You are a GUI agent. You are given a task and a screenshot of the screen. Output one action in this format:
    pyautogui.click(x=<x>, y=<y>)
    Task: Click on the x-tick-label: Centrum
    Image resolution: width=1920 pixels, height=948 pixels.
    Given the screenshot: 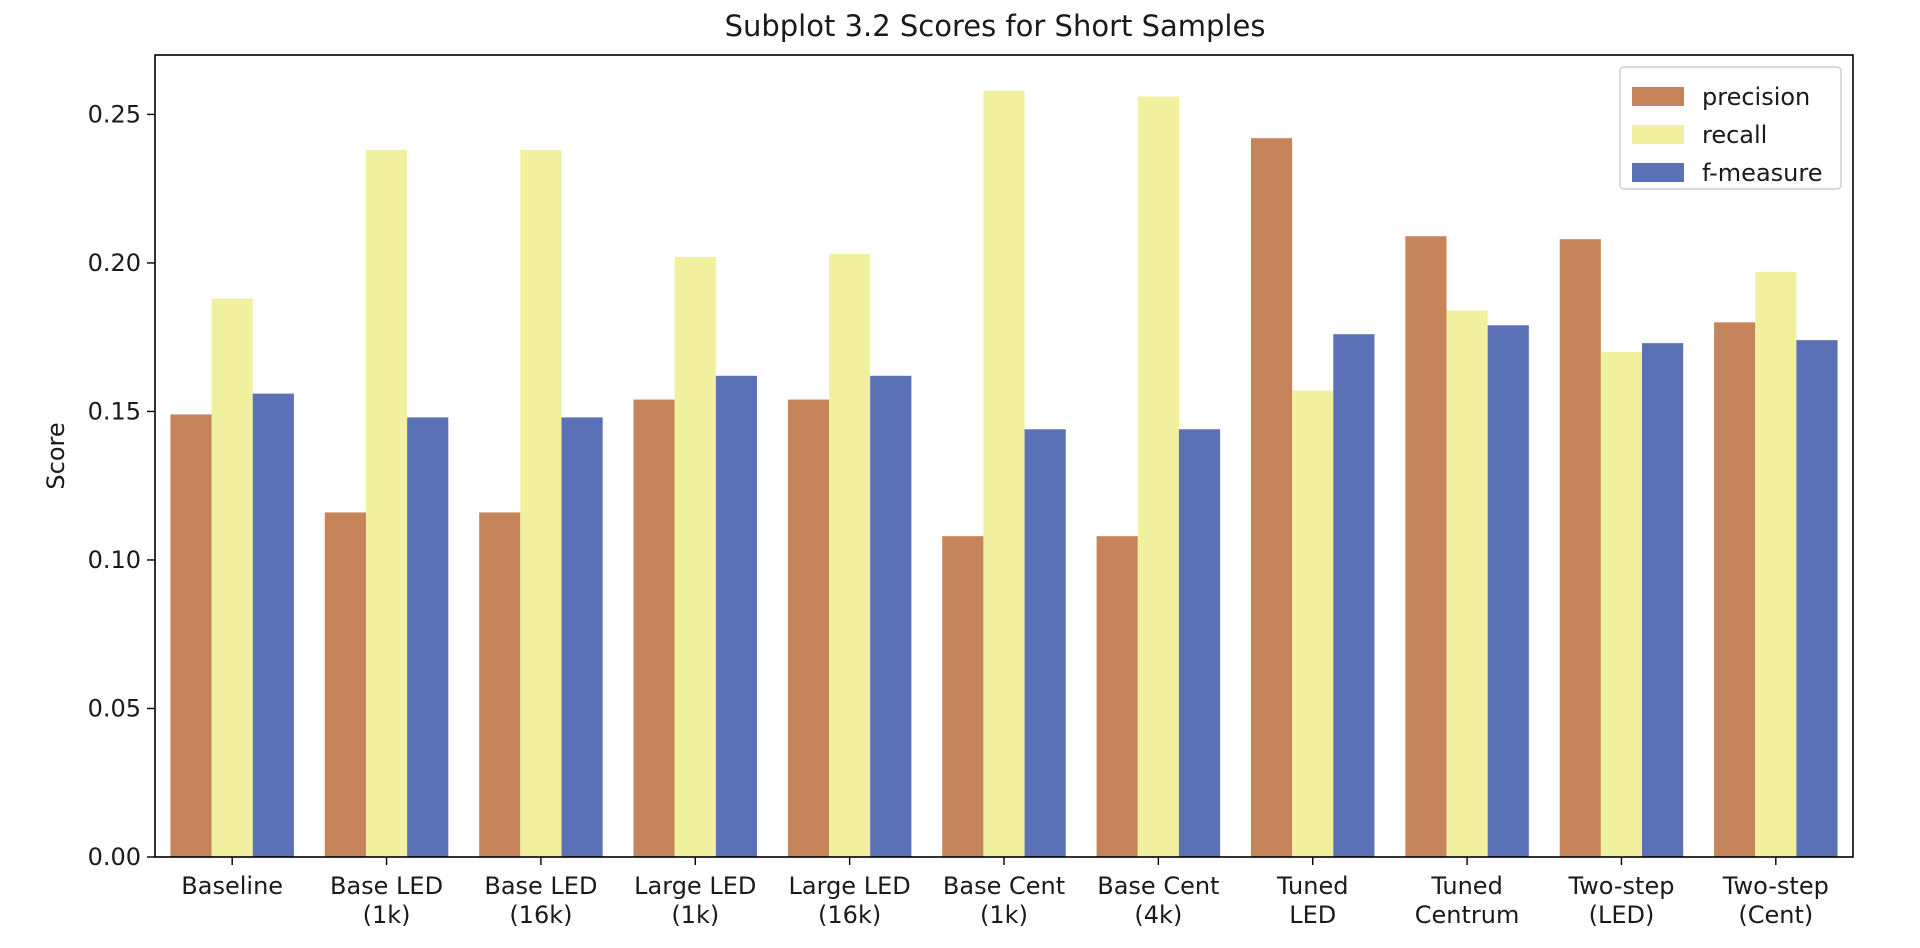 What is the action you would take?
    pyautogui.click(x=1467, y=915)
    